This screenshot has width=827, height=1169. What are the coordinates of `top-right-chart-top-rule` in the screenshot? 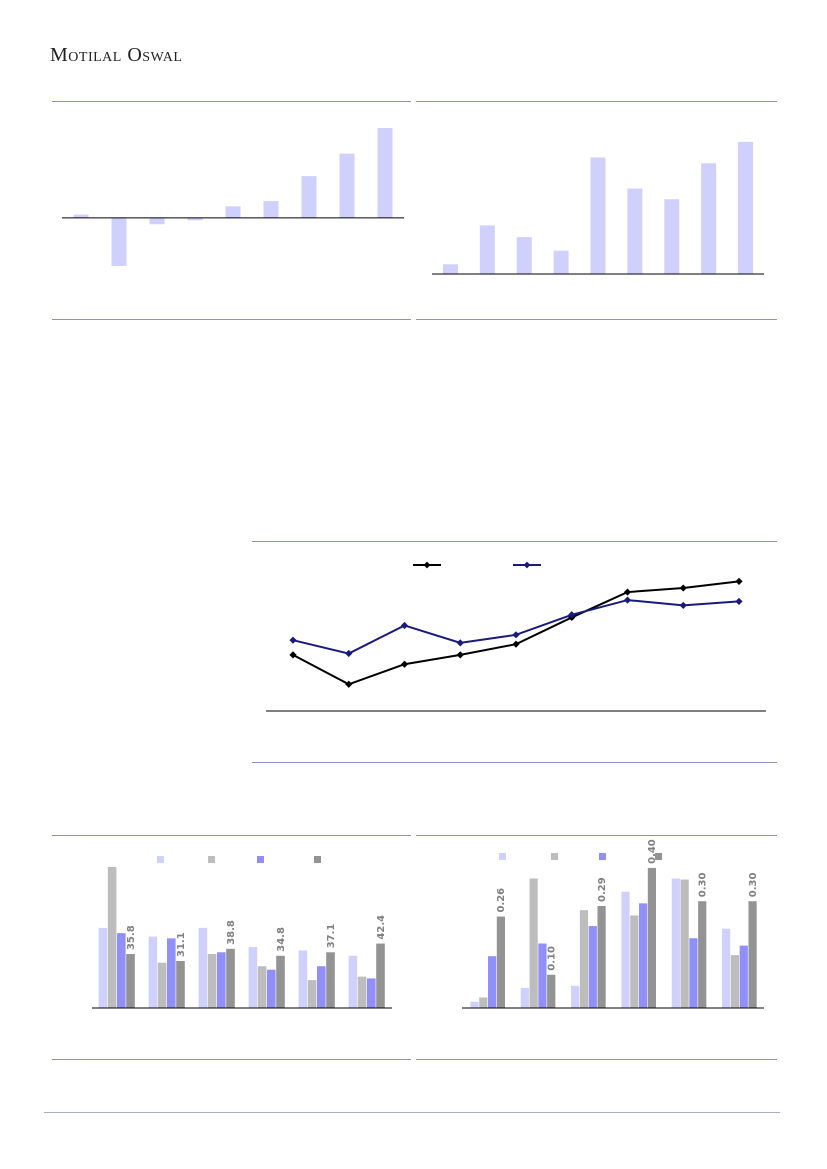 It's located at (596, 101).